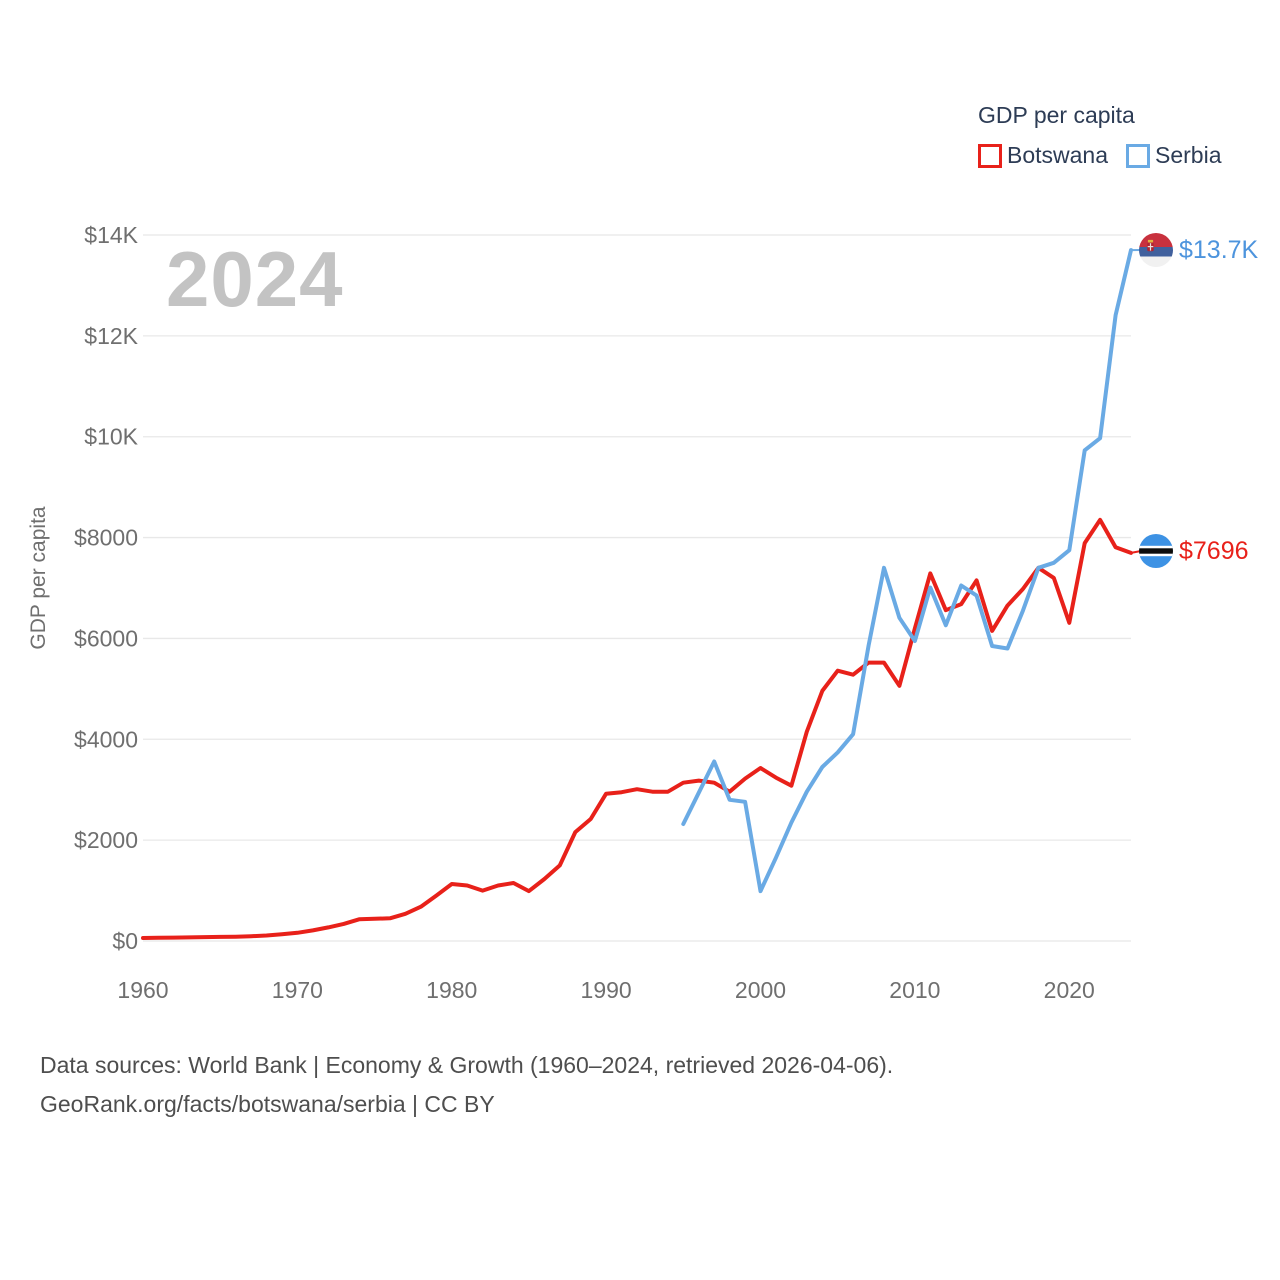 Image resolution: width=1280 pixels, height=1280 pixels. What do you see at coordinates (106, 739) in the screenshot?
I see `y-tick-label: $4000` at bounding box center [106, 739].